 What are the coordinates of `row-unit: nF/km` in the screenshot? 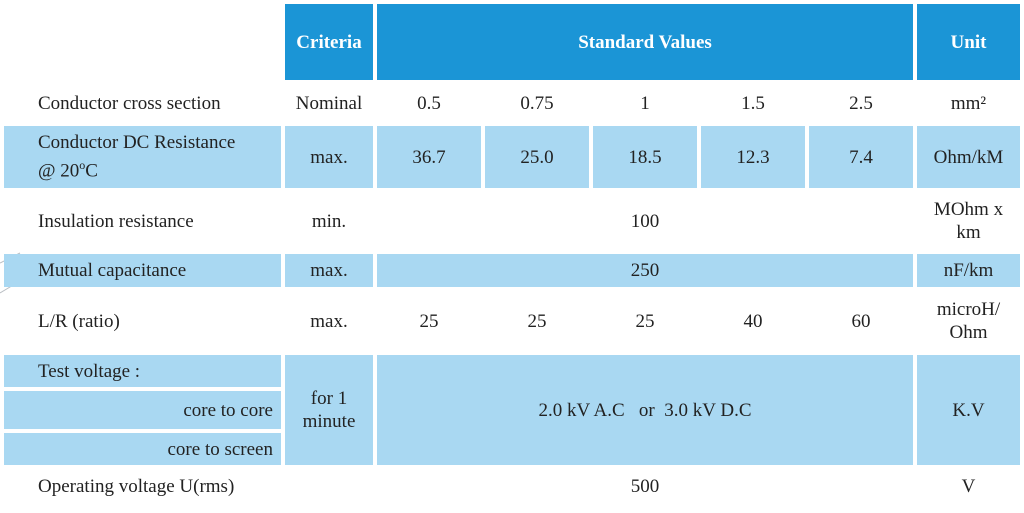 It's located at (968, 270).